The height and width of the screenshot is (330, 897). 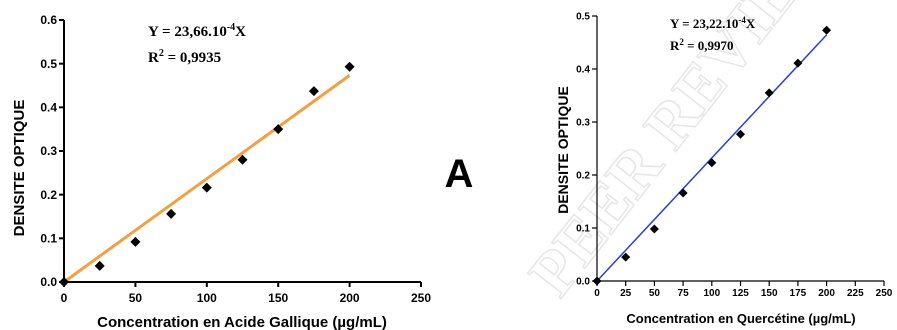 What do you see at coordinates (153, 58) in the screenshot?
I see `r2-gallic-label: R` at bounding box center [153, 58].